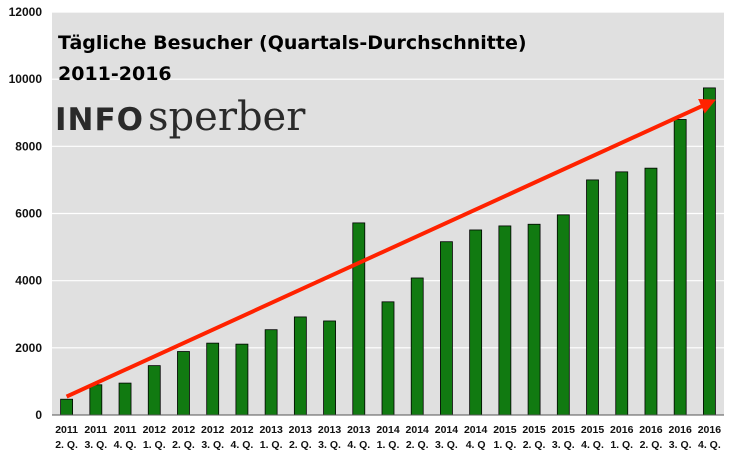  I want to click on y-tick-label: 4000, so click(28, 281).